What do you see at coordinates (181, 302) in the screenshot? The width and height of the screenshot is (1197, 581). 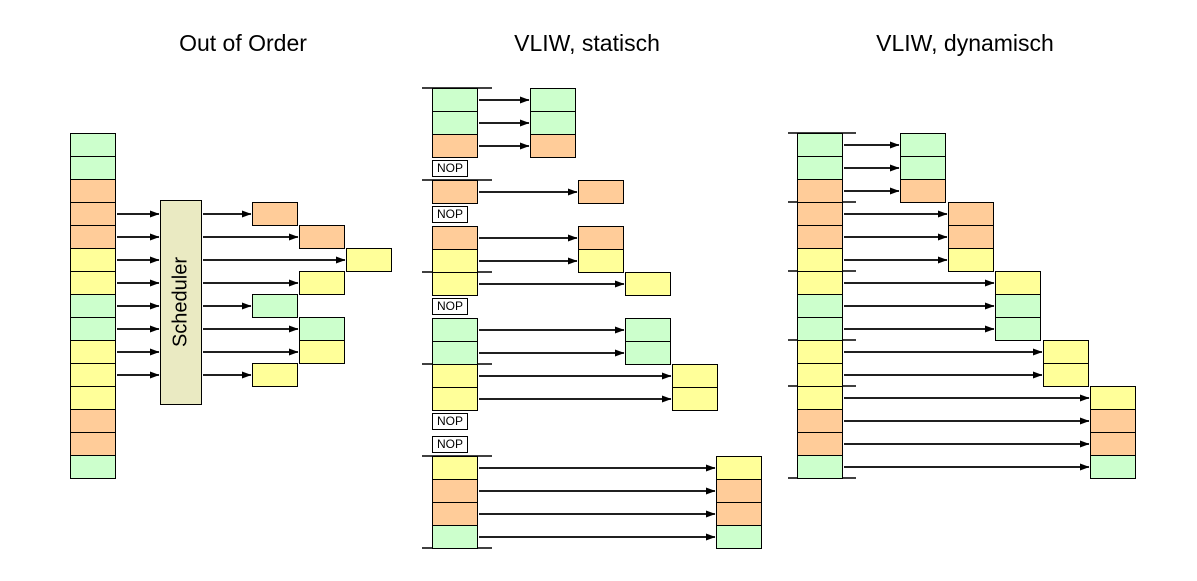 I see `scheduler-box` at bounding box center [181, 302].